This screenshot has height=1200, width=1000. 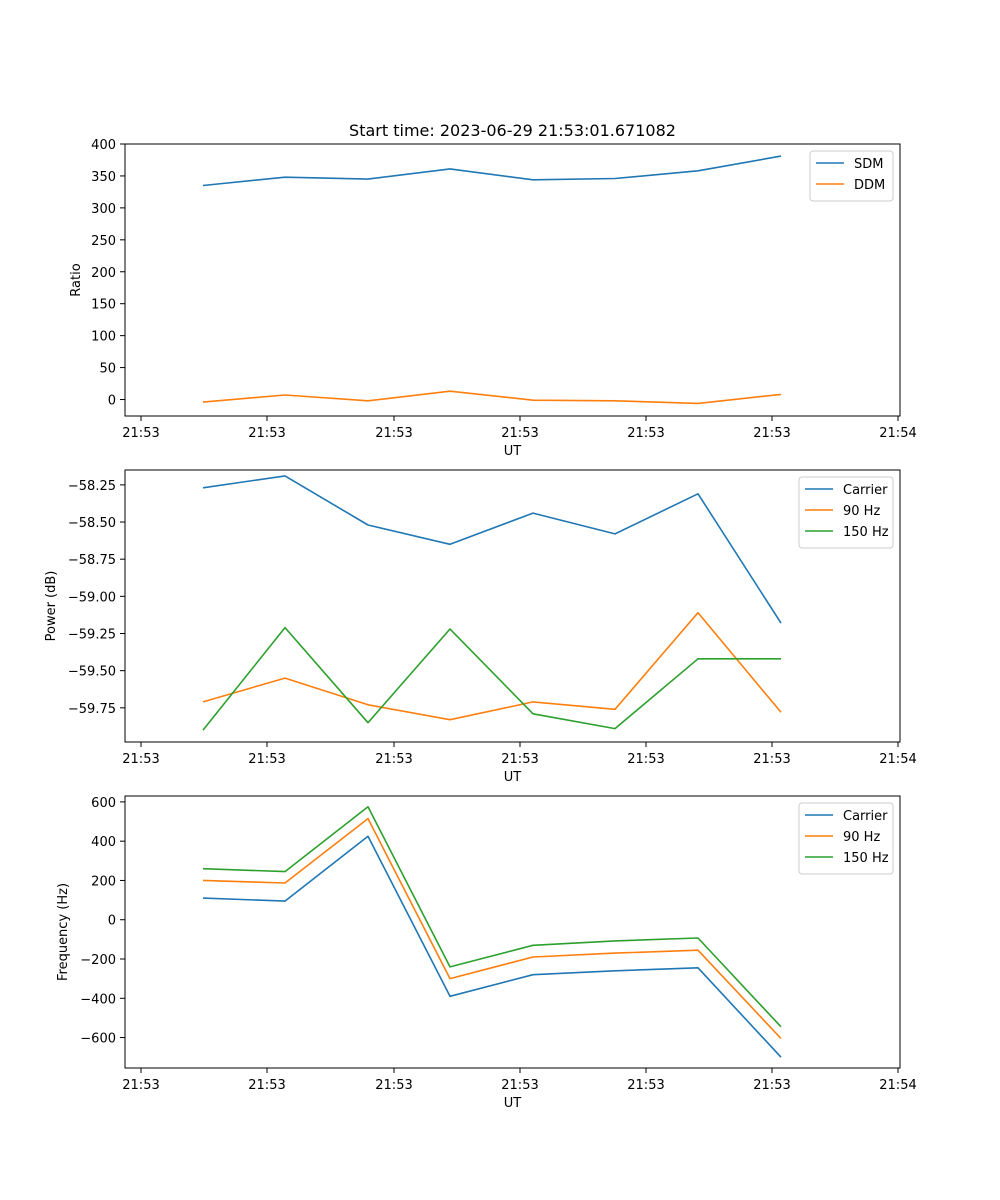 What do you see at coordinates (92, 634) in the screenshot?
I see `y-tick-label: −59.25` at bounding box center [92, 634].